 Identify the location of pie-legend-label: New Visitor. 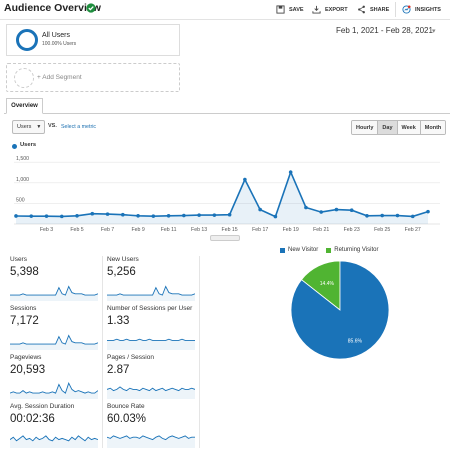
(303, 250).